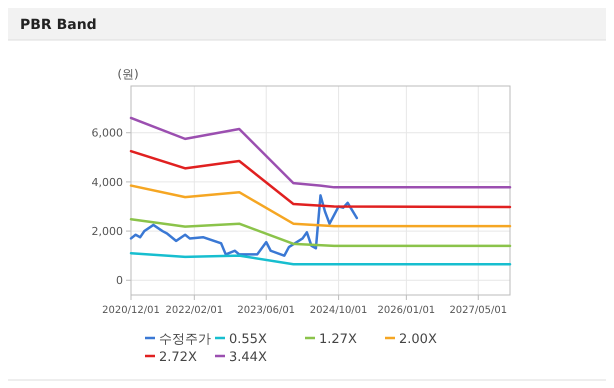 Image resolution: width=614 pixels, height=388 pixels. Describe the element at coordinates (107, 182) in the screenshot. I see `y-tick-label: 4,000` at that location.